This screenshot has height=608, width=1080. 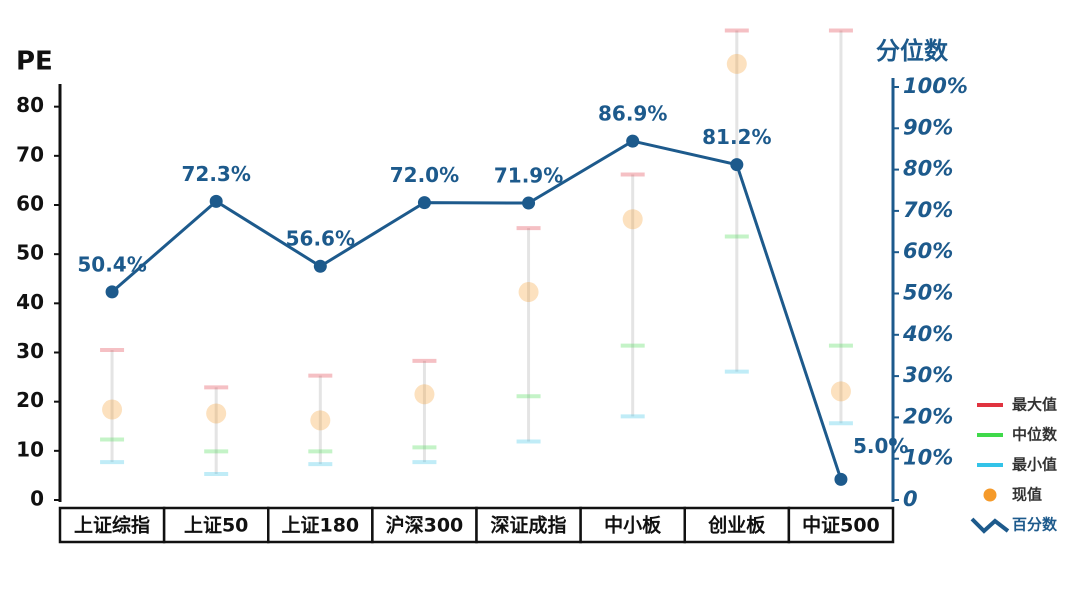 I want to click on y-tick-label: 30, so click(x=30, y=351).